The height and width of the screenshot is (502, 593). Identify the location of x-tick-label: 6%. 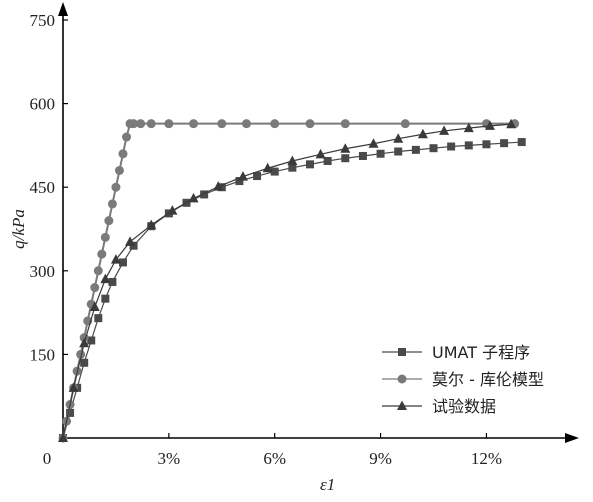
(274, 458).